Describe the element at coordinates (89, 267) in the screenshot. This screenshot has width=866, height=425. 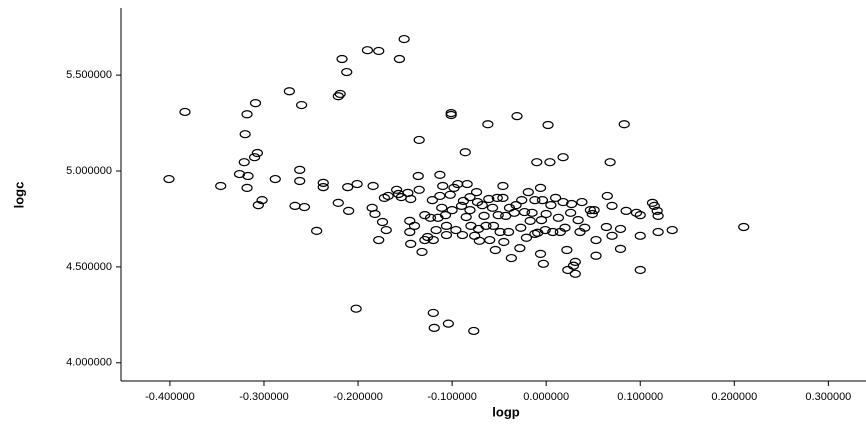
I see `y-tick-label: 4.500000` at that location.